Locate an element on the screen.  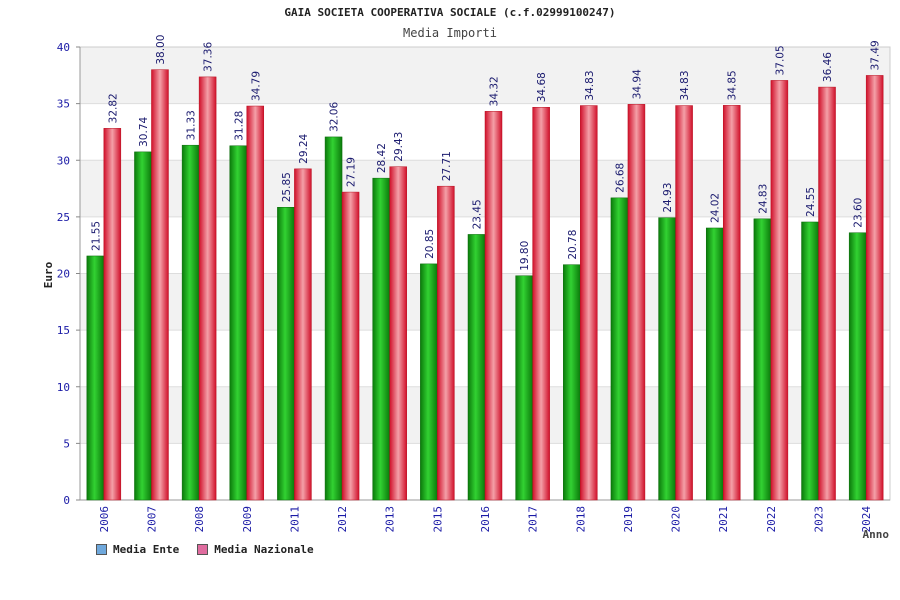
data-label-nazionale: 29.43 is located at coordinates (399, 147).